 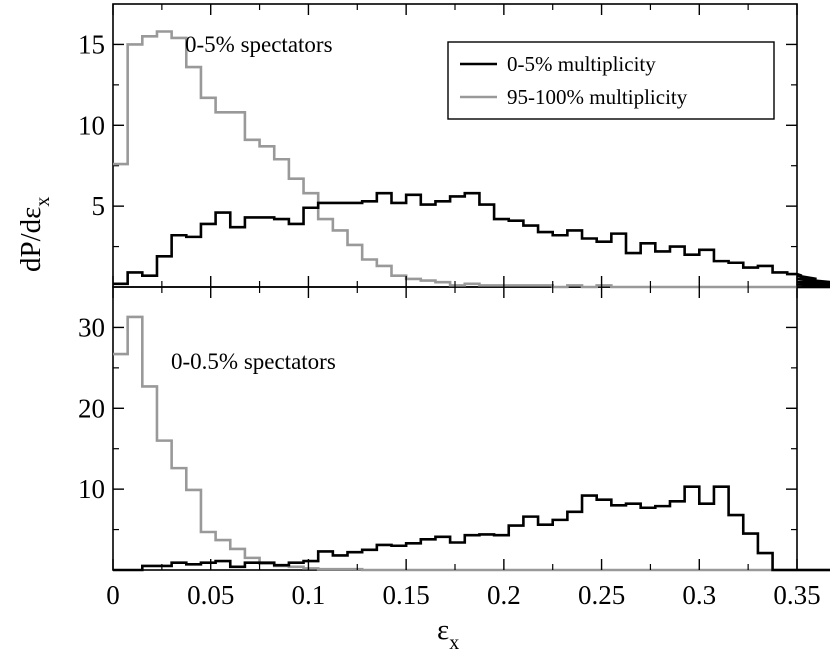 What do you see at coordinates (113, 595) in the screenshot?
I see `x-tick-label: 0` at bounding box center [113, 595].